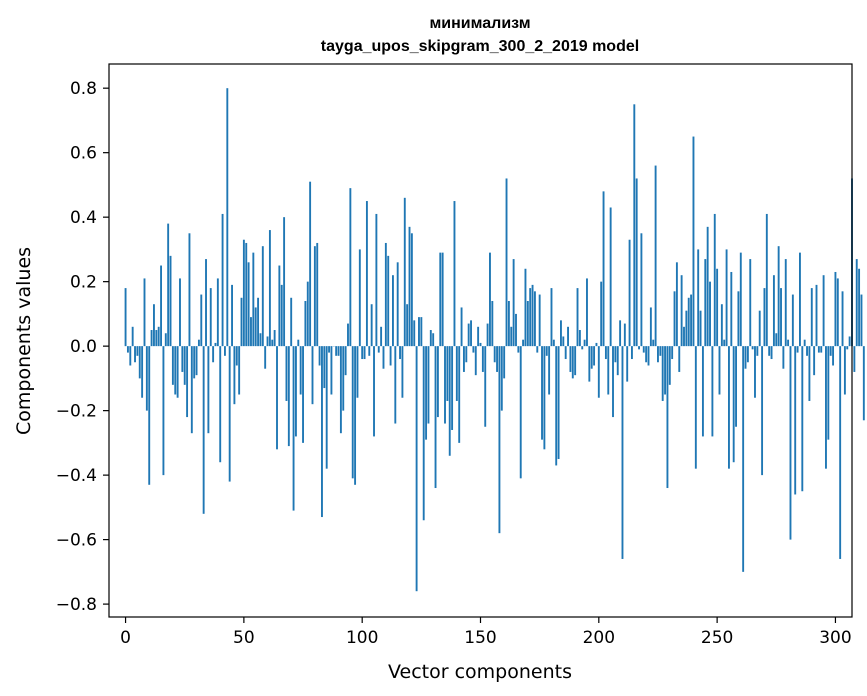 This screenshot has height=696, width=867. Describe the element at coordinates (362, 638) in the screenshot. I see `x-tick-label-100: 100` at that location.